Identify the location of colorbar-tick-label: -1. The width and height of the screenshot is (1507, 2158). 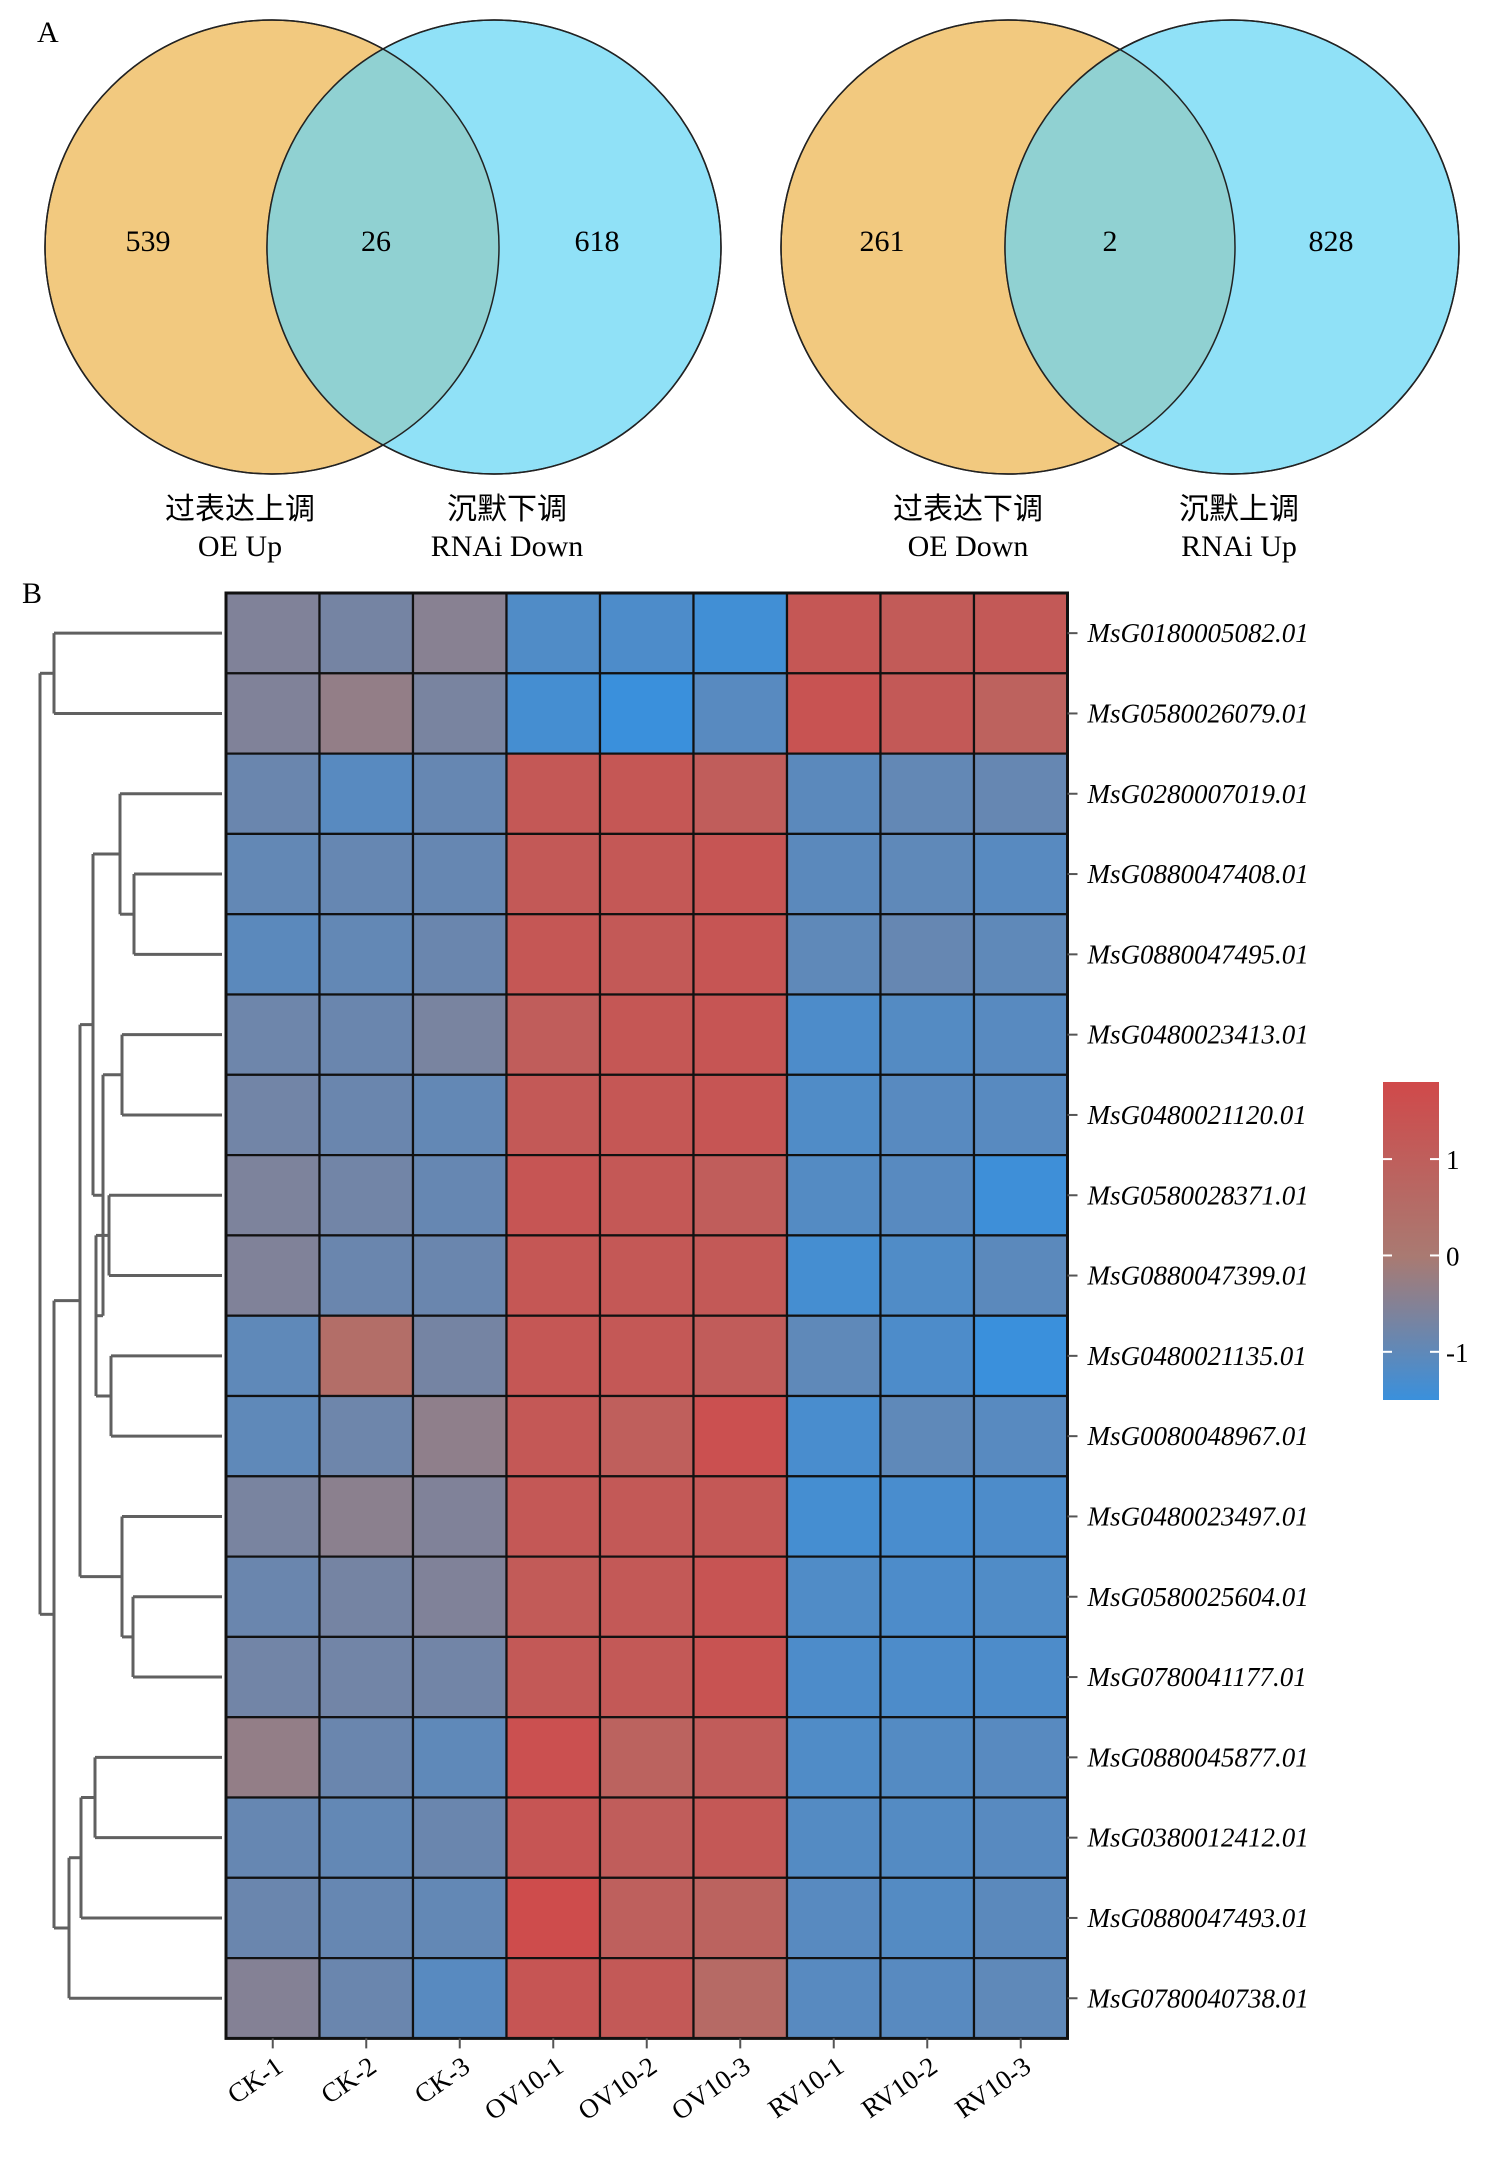
(1457, 1353).